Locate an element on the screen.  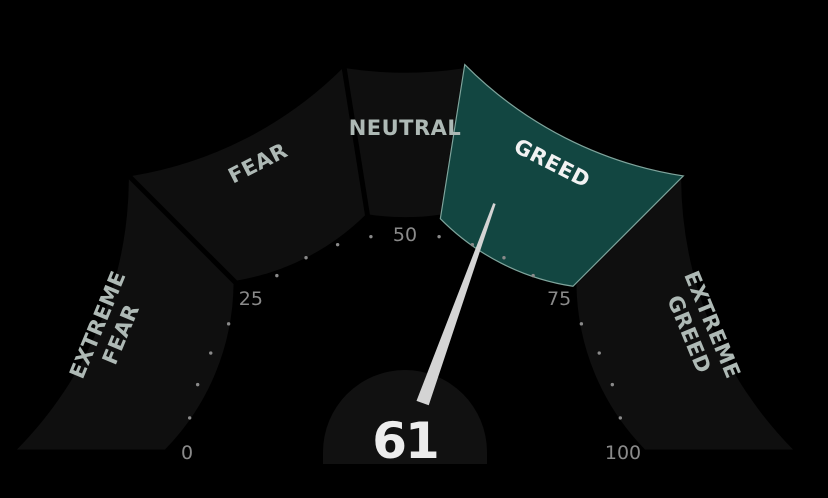
tick-label: 0 is located at coordinates (187, 453).